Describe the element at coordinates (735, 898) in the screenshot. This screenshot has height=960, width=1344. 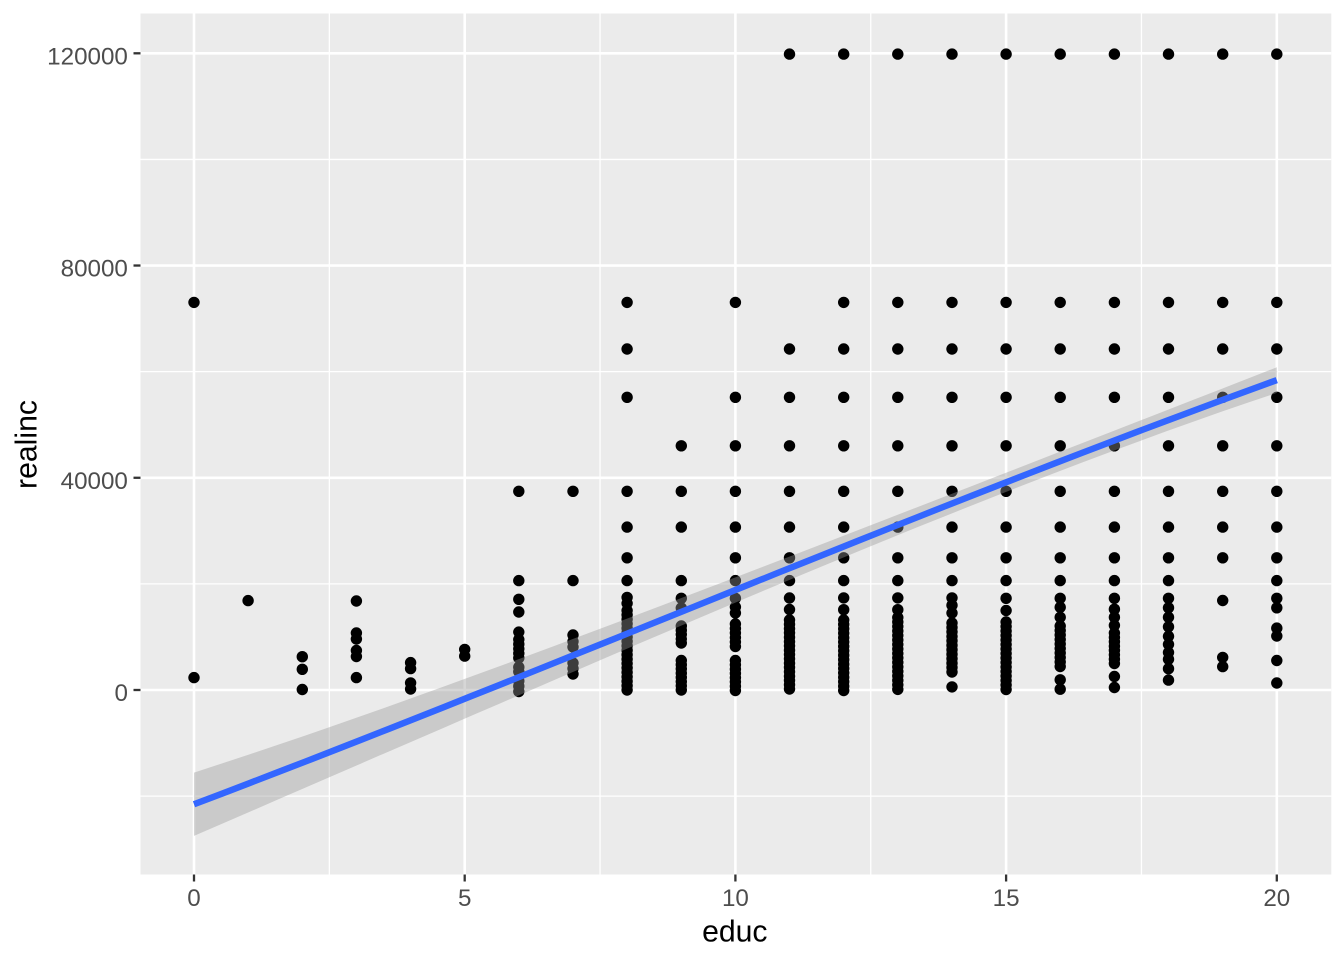
I see `svg-text: 10` at that location.